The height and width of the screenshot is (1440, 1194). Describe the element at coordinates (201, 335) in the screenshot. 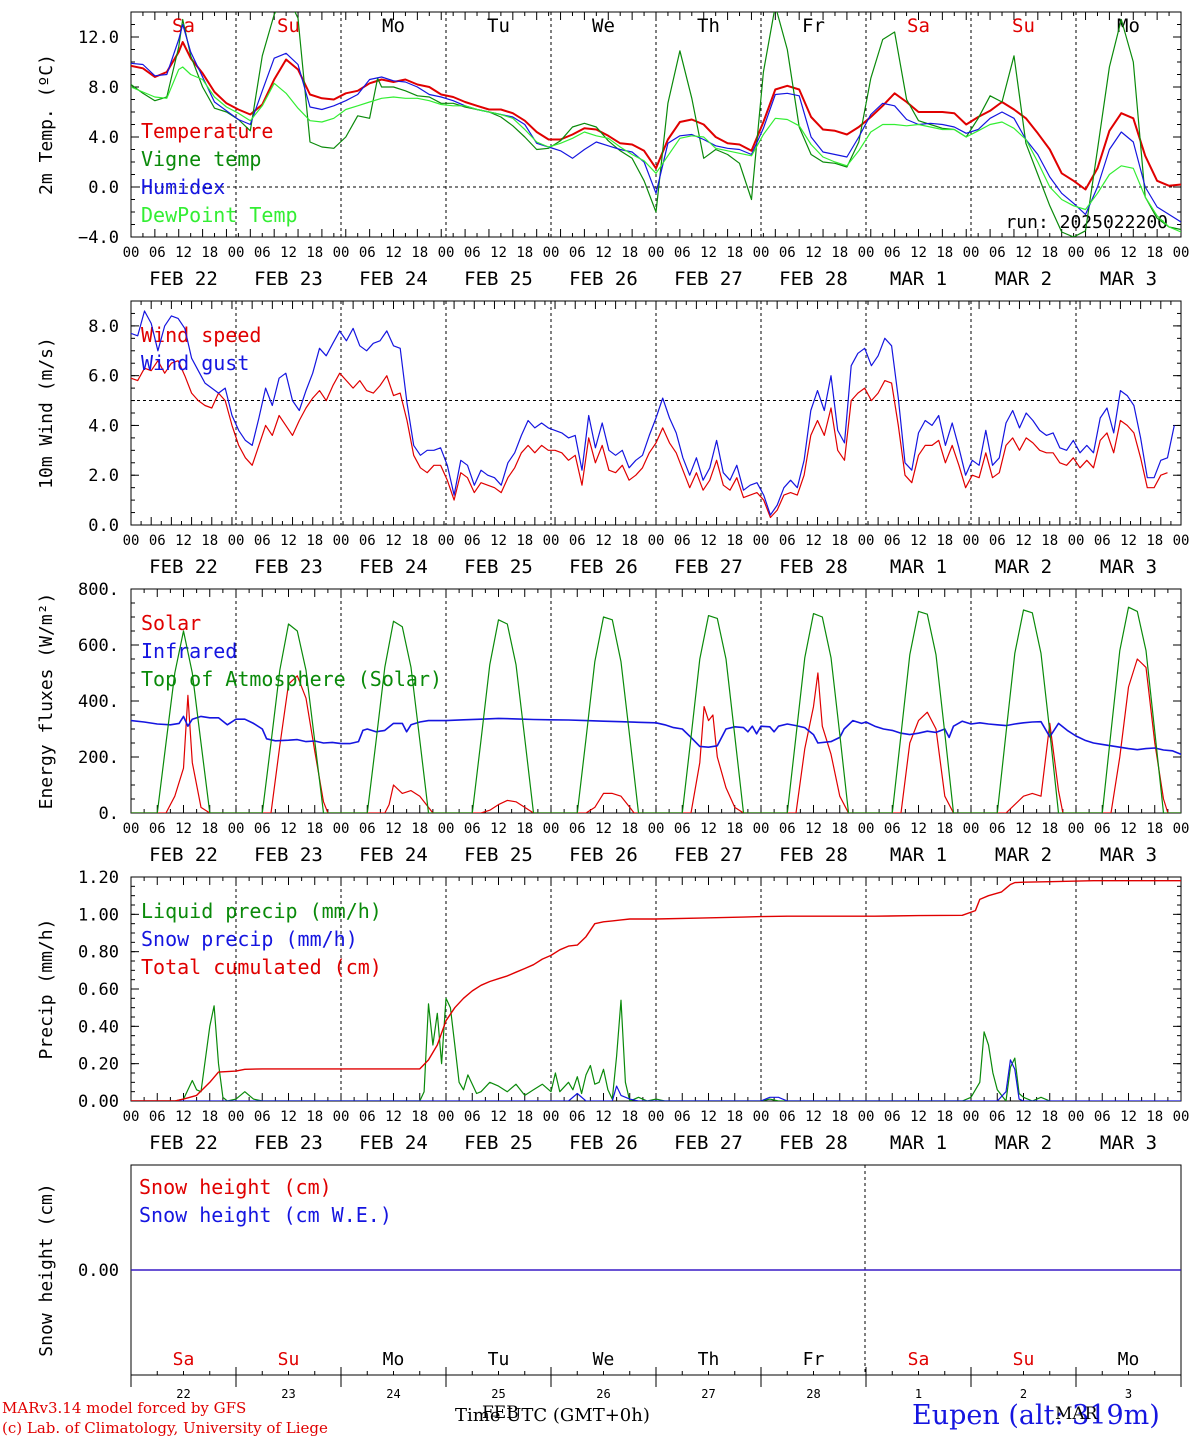

I see `legend-entry: Wind speed` at that location.